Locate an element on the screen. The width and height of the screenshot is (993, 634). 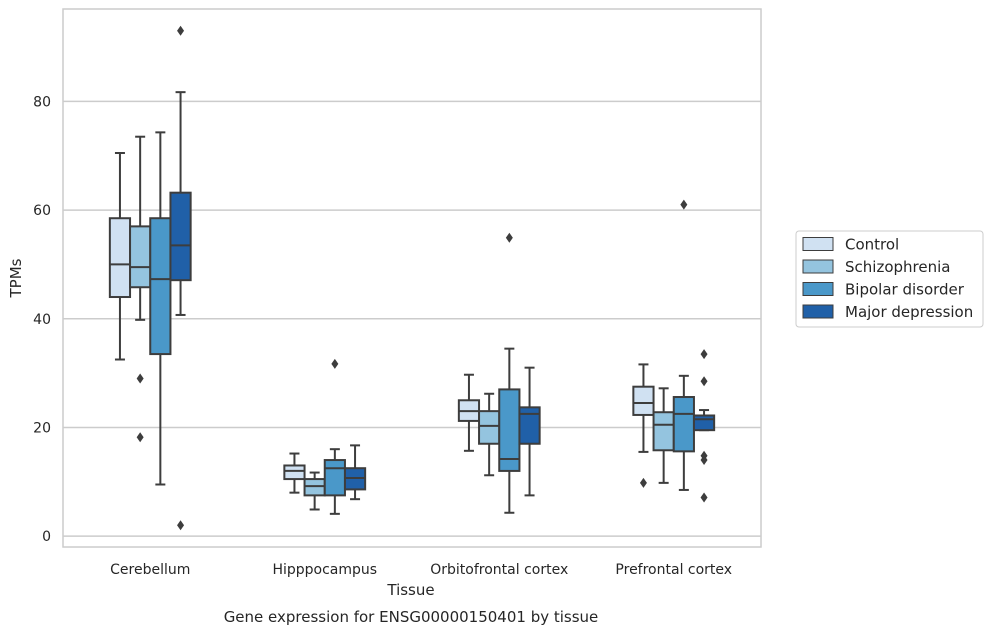
legend-label-4: Major depression is located at coordinates (909, 312).